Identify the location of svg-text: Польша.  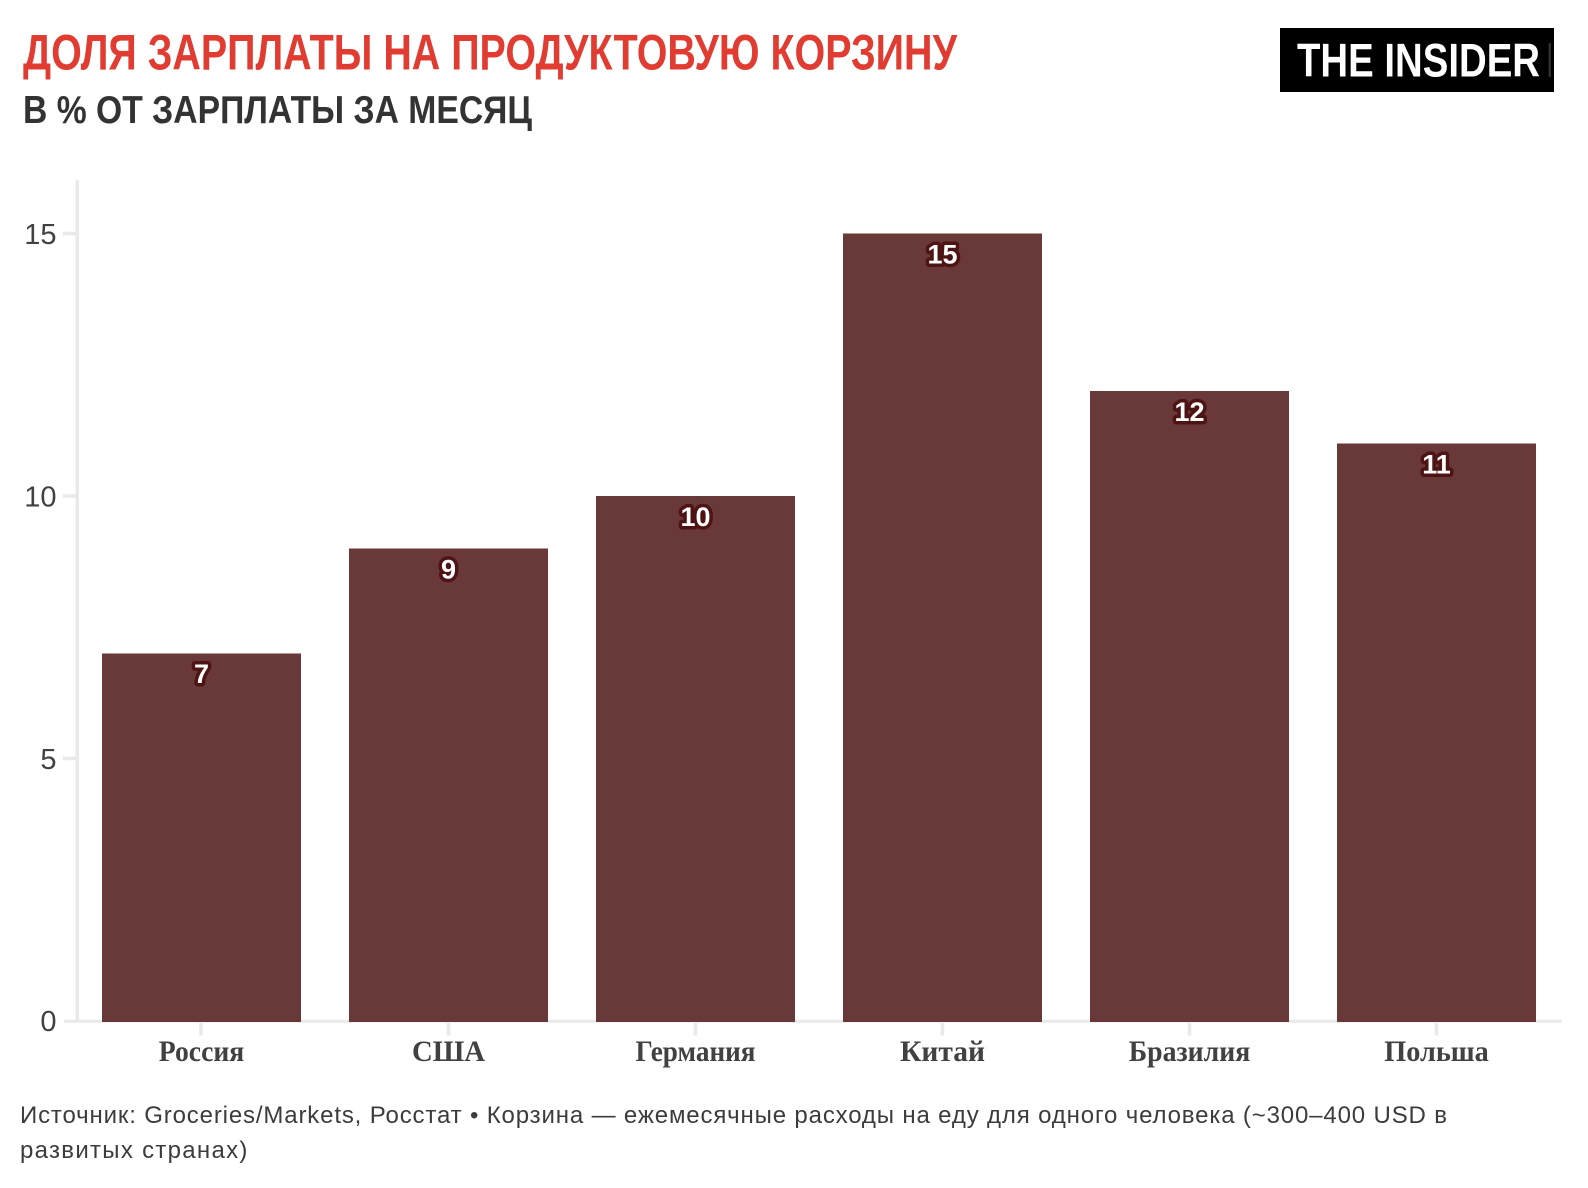
(1436, 1051).